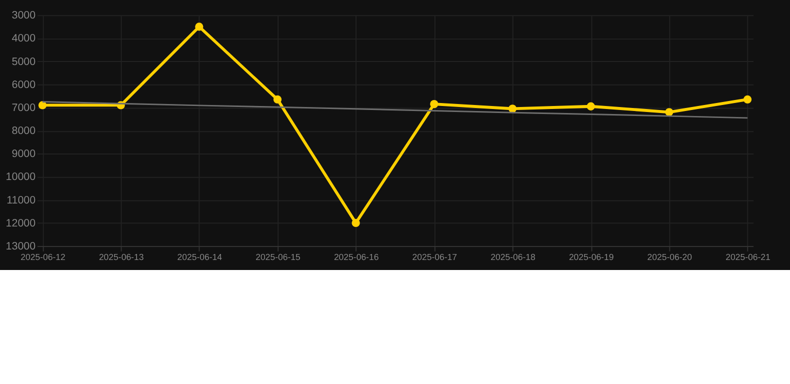 This screenshot has height=384, width=790. Describe the element at coordinates (21, 246) in the screenshot. I see `y-tick-label: 13000` at that location.